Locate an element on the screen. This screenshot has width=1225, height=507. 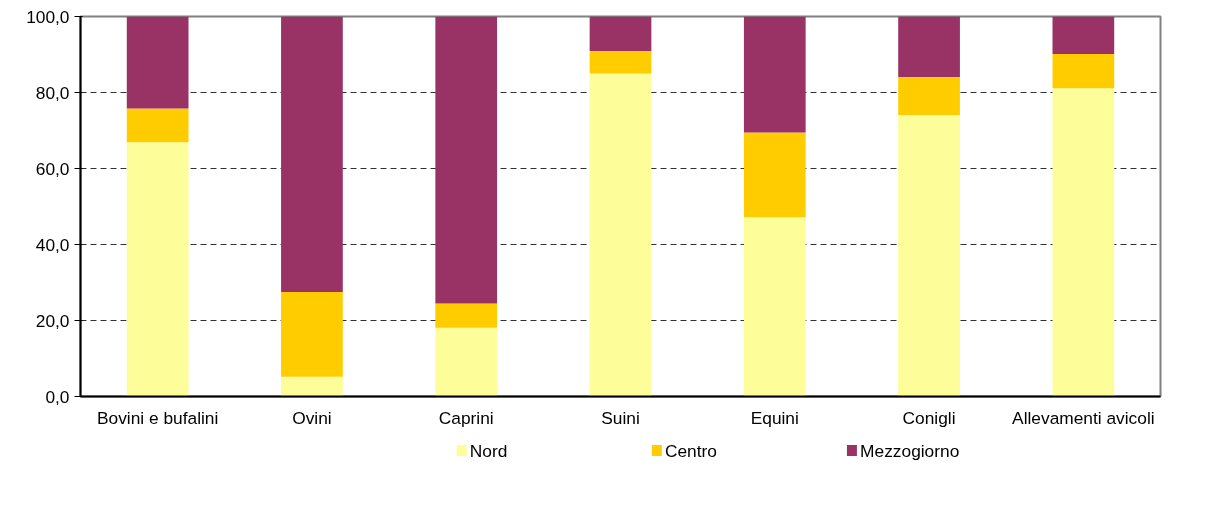
x-tick-label: Bovini e bufalini is located at coordinates (157, 417).